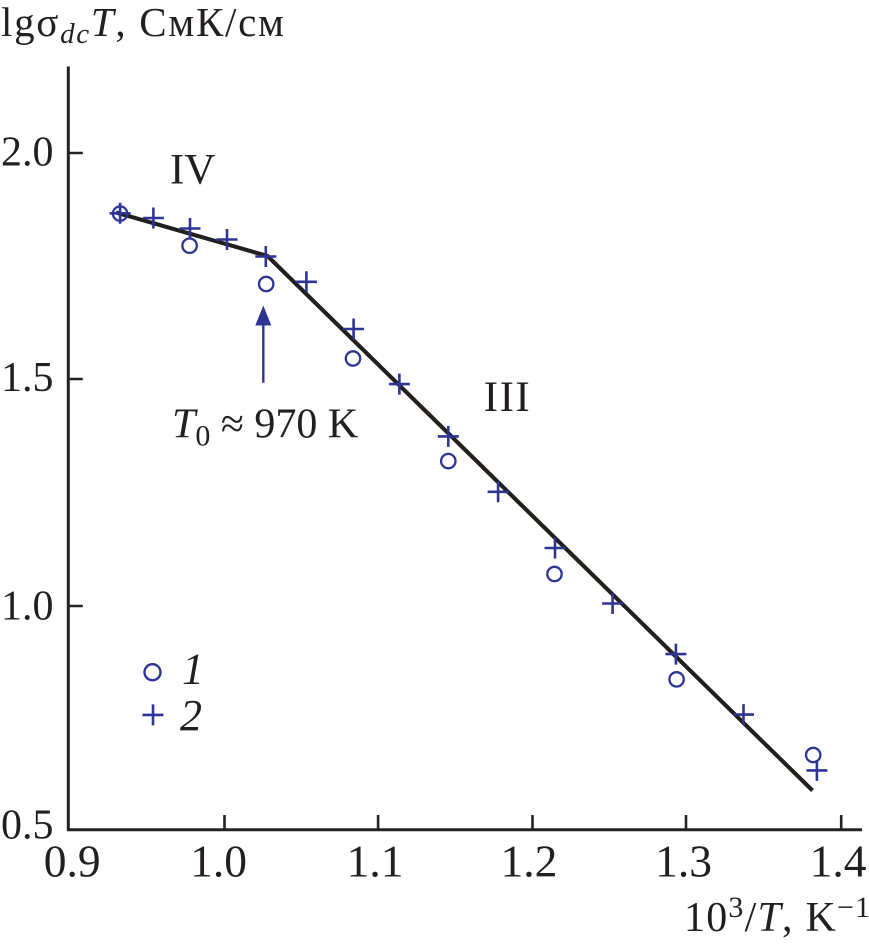 The height and width of the screenshot is (945, 869). I want to click on svg-text: 2, so click(191, 715).